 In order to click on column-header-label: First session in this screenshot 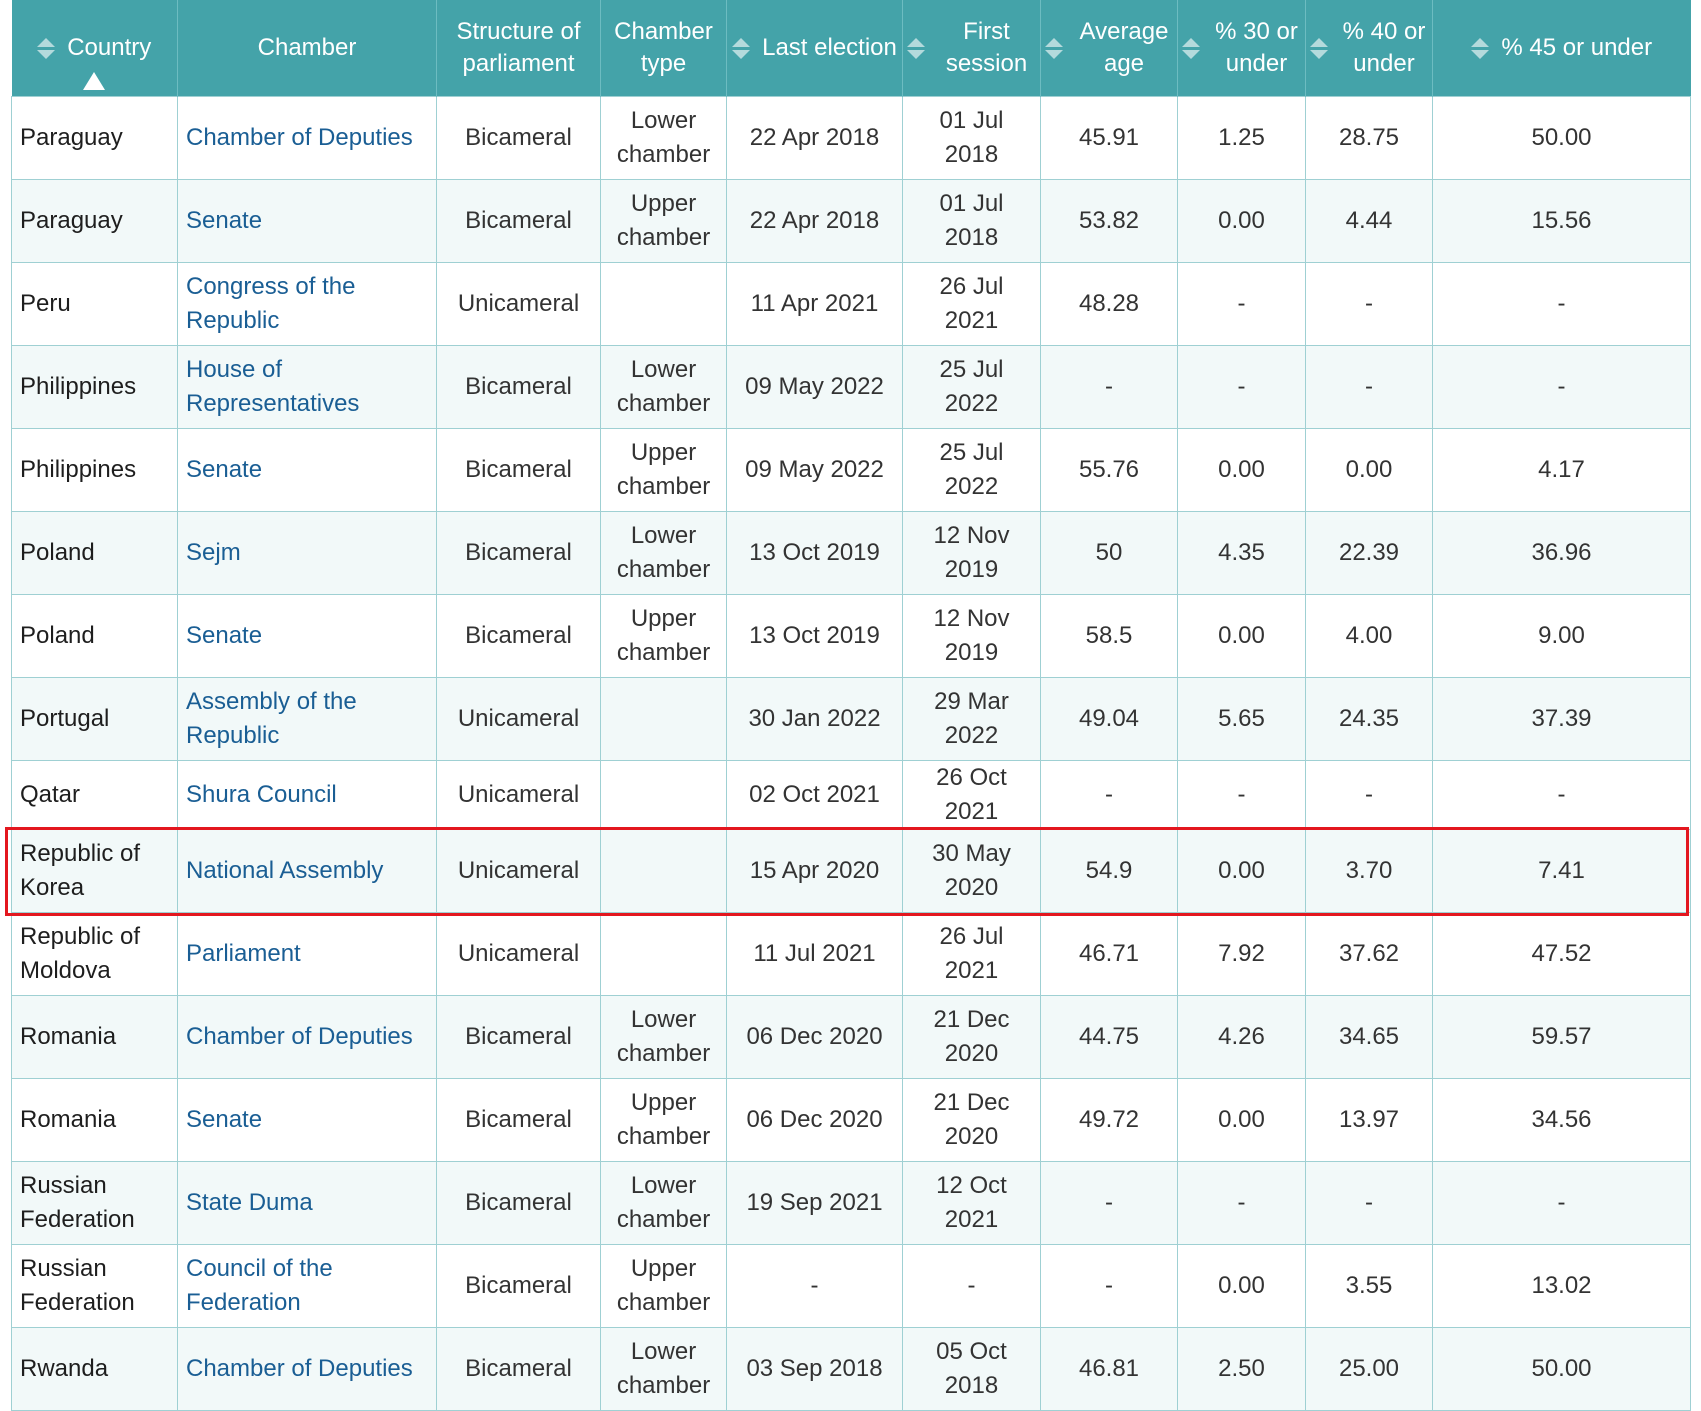, I will do `click(986, 47)`.